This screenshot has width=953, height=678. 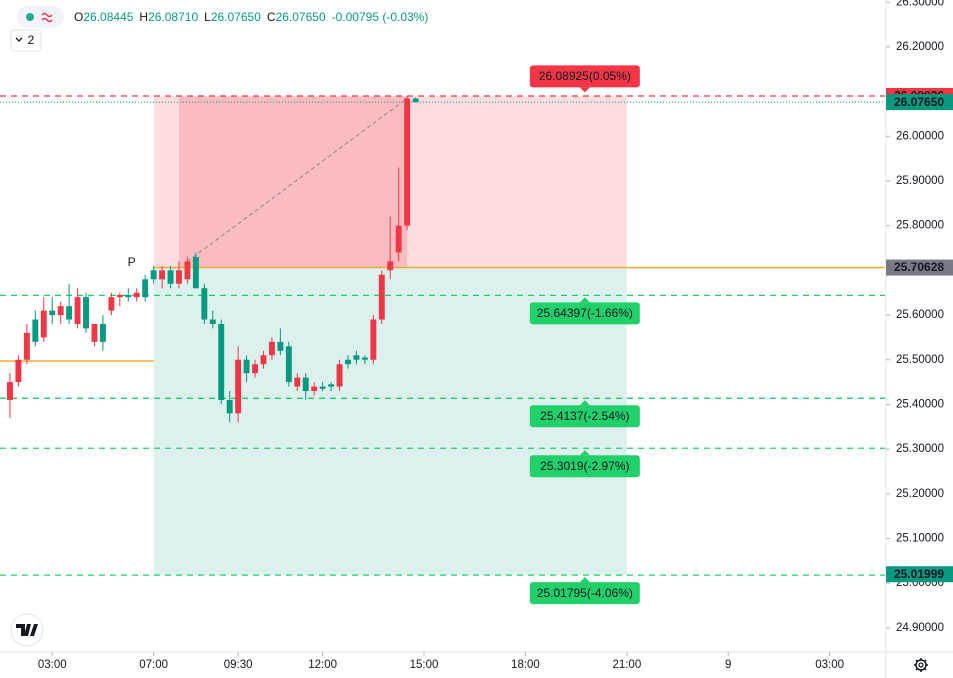 I want to click on active-stop-zone, so click(x=293, y=182).